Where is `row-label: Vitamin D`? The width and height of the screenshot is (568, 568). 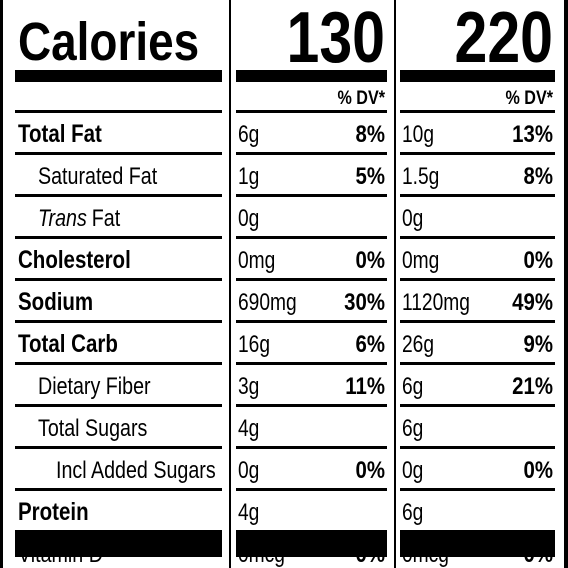
row-label: Vitamin D is located at coordinates (60, 553).